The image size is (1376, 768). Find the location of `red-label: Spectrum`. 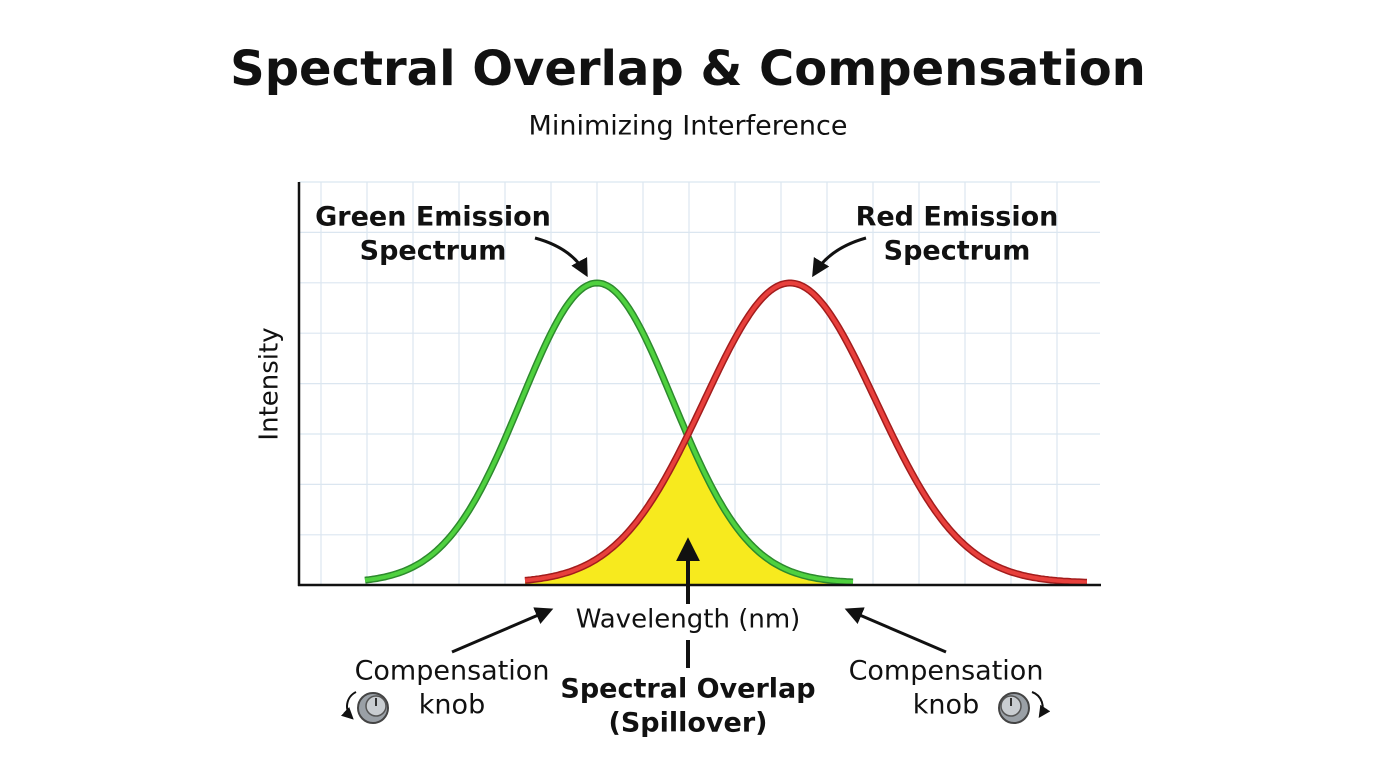

red-label: Spectrum is located at coordinates (957, 251).